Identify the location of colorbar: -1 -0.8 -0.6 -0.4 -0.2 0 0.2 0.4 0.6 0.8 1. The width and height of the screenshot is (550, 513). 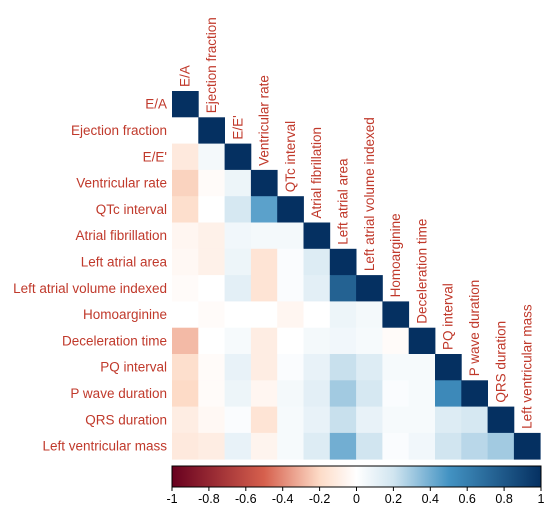
(355, 485).